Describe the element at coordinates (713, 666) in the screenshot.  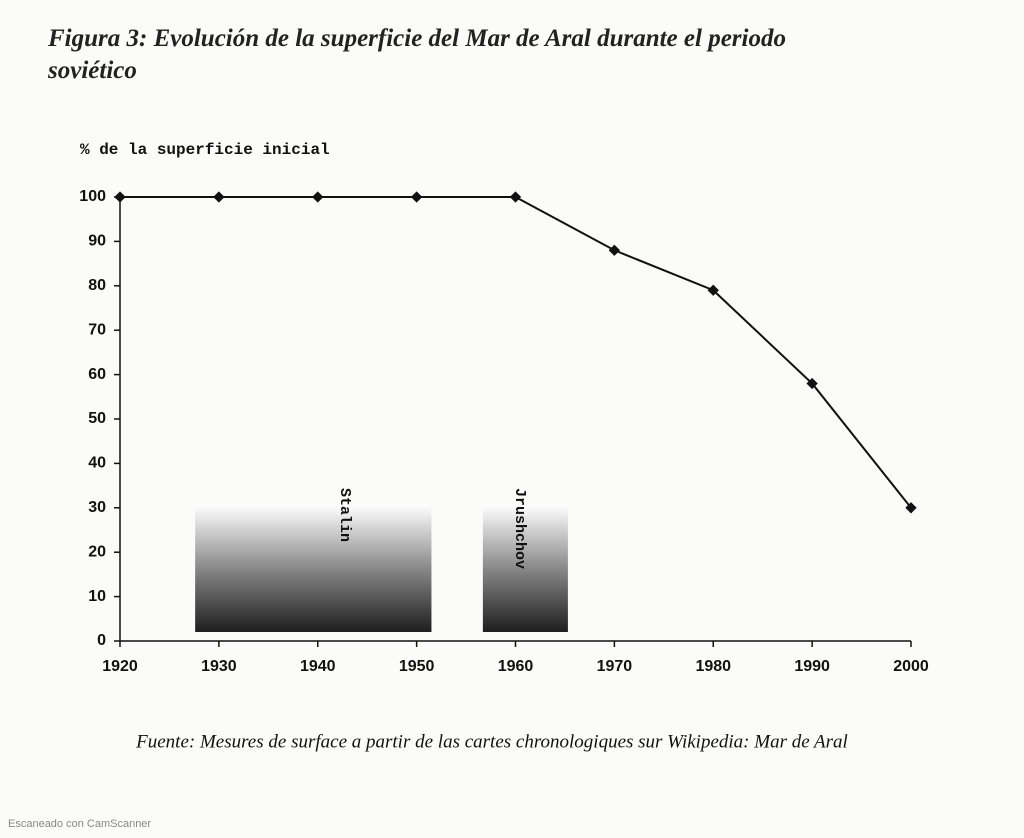
I see `x-tick-label: 1980` at that location.